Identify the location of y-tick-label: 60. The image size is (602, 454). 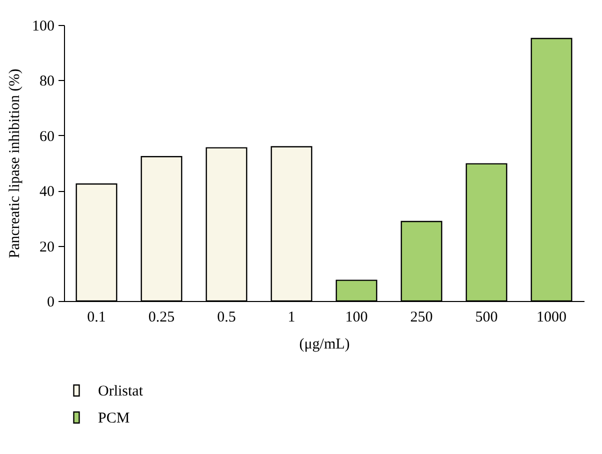
(47, 136).